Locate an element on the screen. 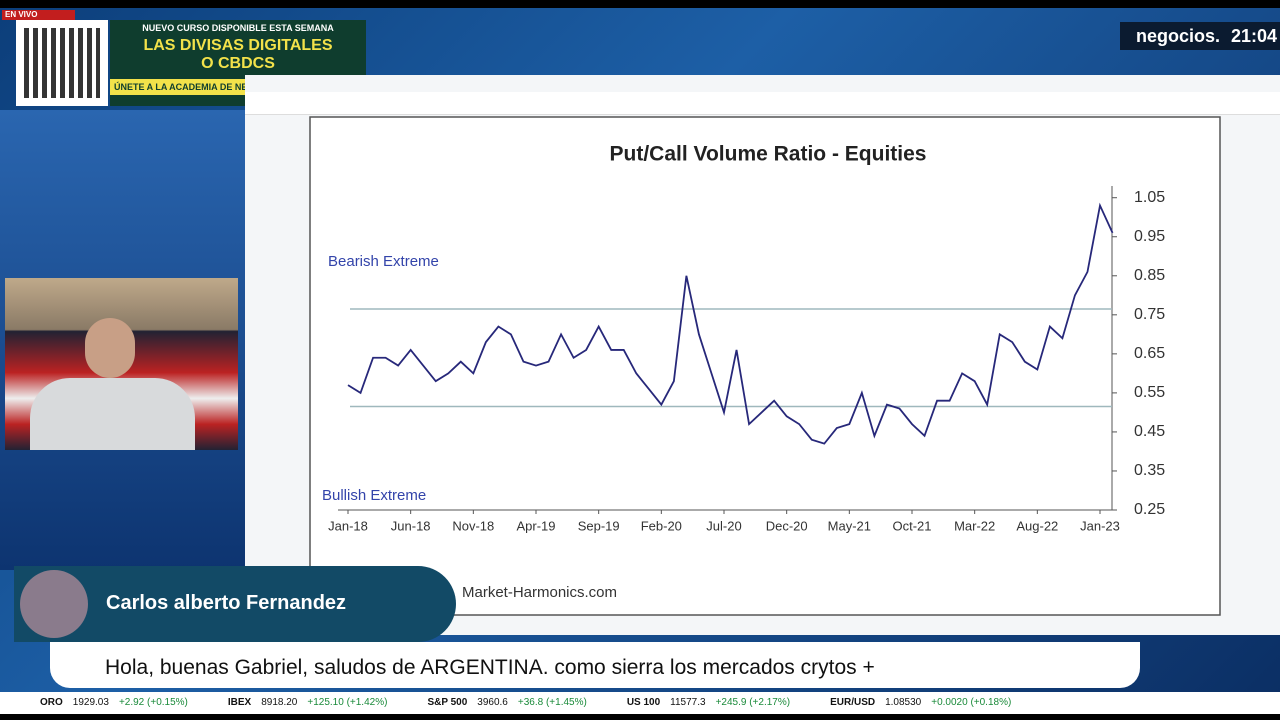 This screenshot has height=720, width=1280. y-tick-label: 0.45 is located at coordinates (1149, 431).